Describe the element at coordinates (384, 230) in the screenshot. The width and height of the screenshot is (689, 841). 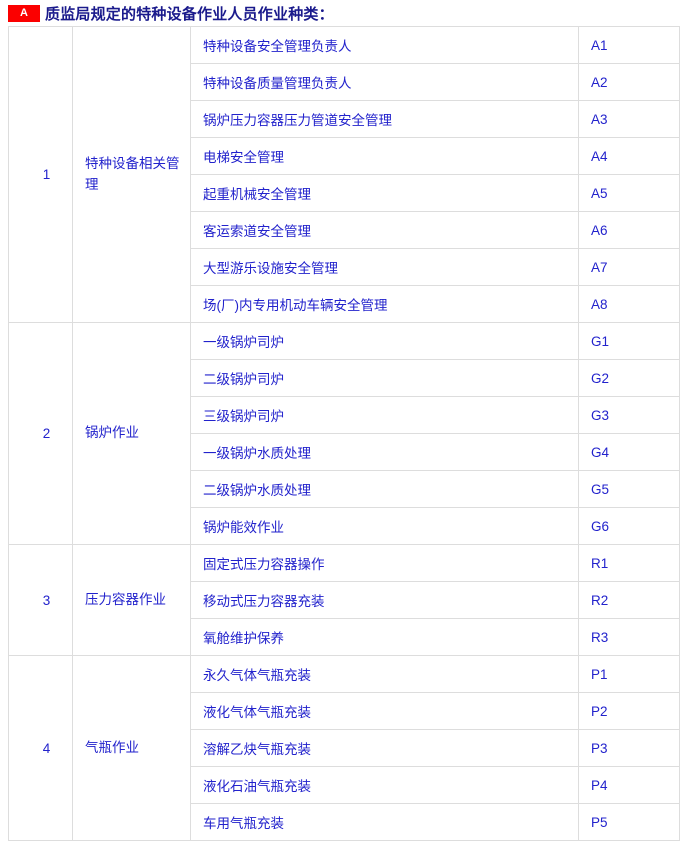
I see `occupation-name-cell: 客运索道安全管理` at that location.